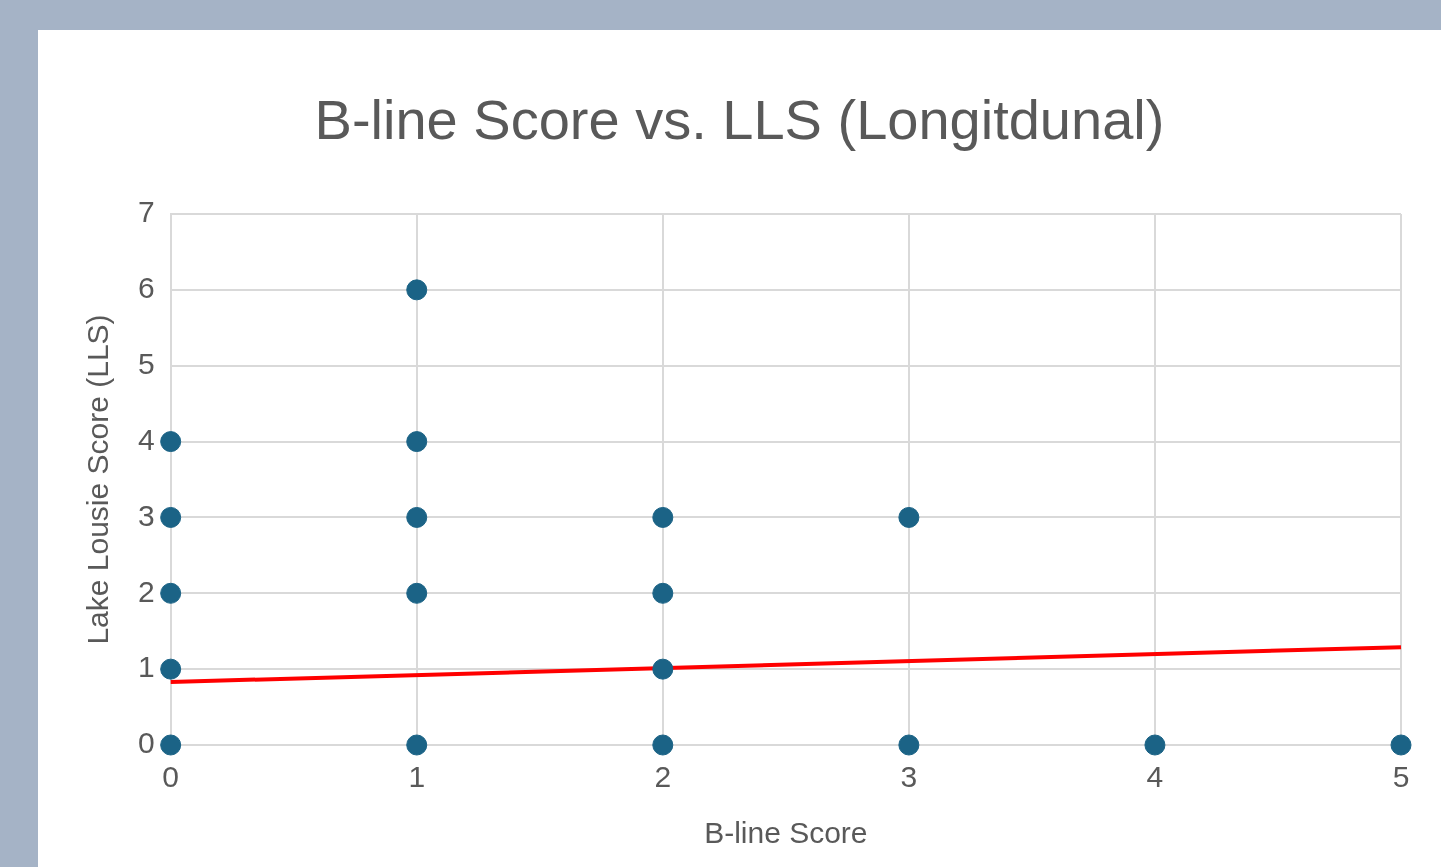 This screenshot has width=1441, height=867. Describe the element at coordinates (146, 743) in the screenshot. I see `y-tick-label: 0` at that location.